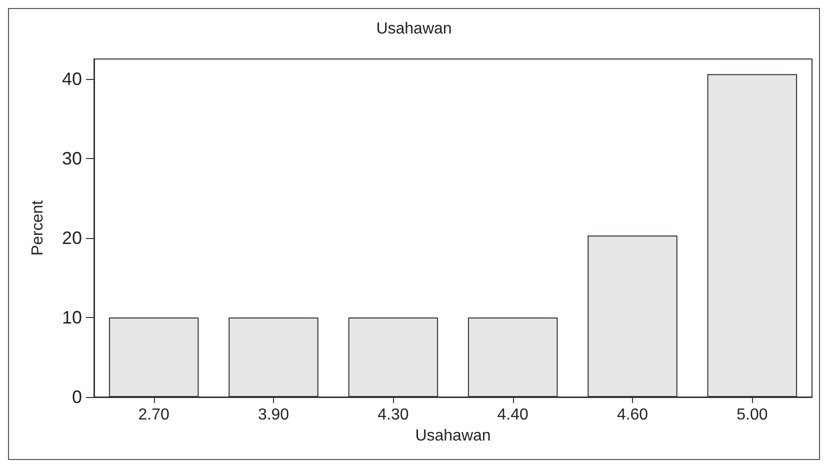 Image resolution: width=828 pixels, height=468 pixels. What do you see at coordinates (72, 78) in the screenshot?
I see `y-tick-label: 40` at bounding box center [72, 78].